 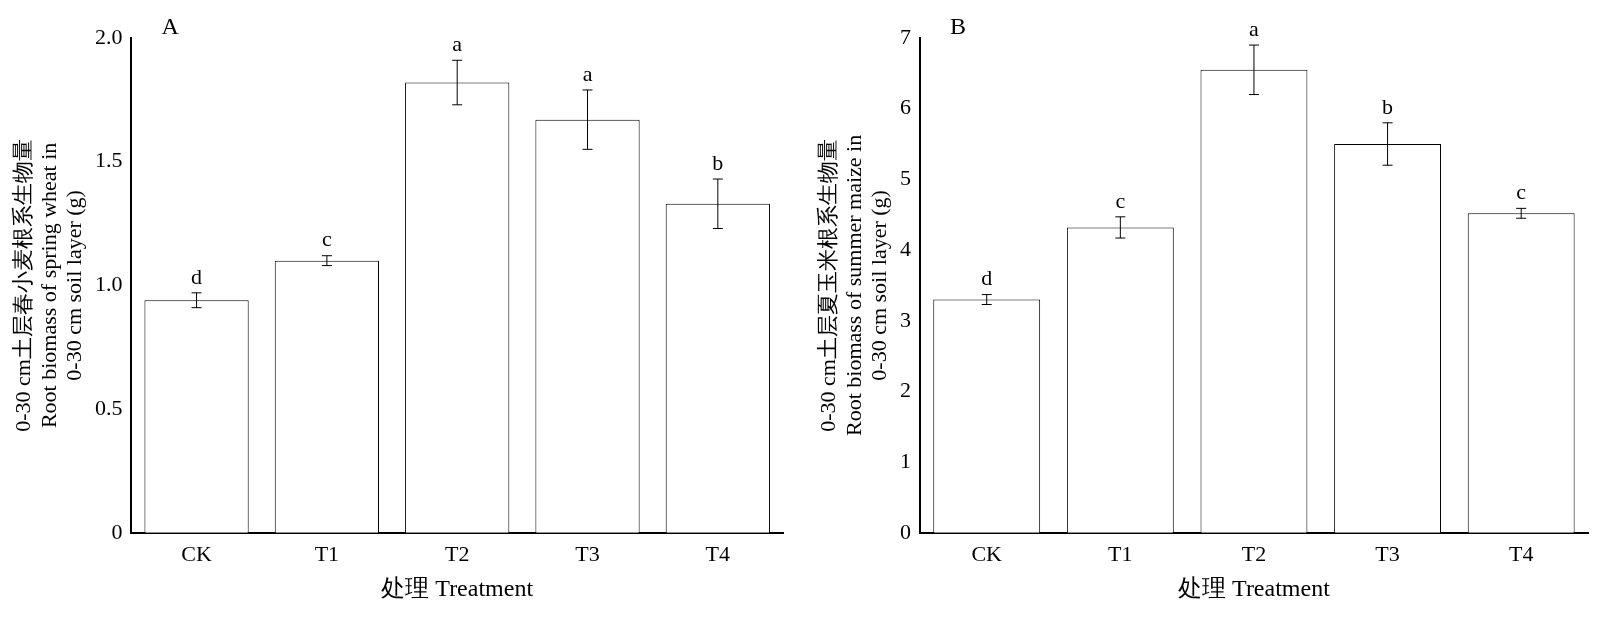 I want to click on chart-title: A, so click(x=170, y=26).